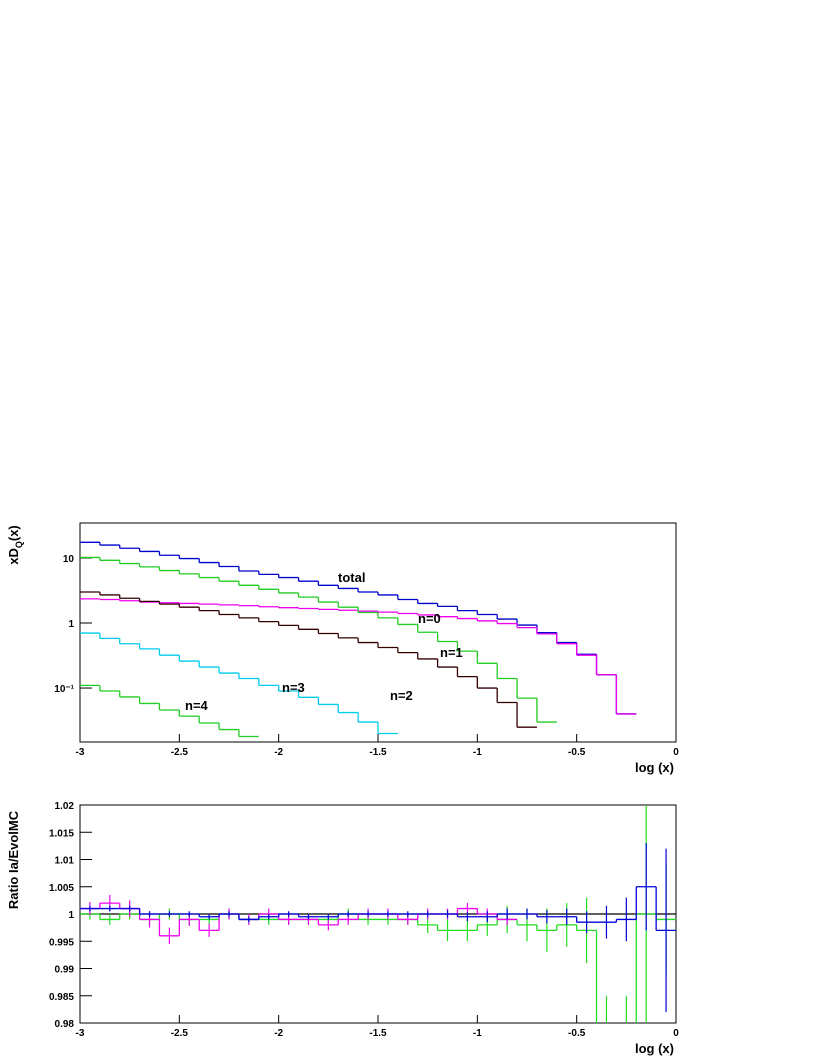 The height and width of the screenshot is (1058, 817). What do you see at coordinates (429, 618) in the screenshot?
I see `series-label: n=0` at bounding box center [429, 618].